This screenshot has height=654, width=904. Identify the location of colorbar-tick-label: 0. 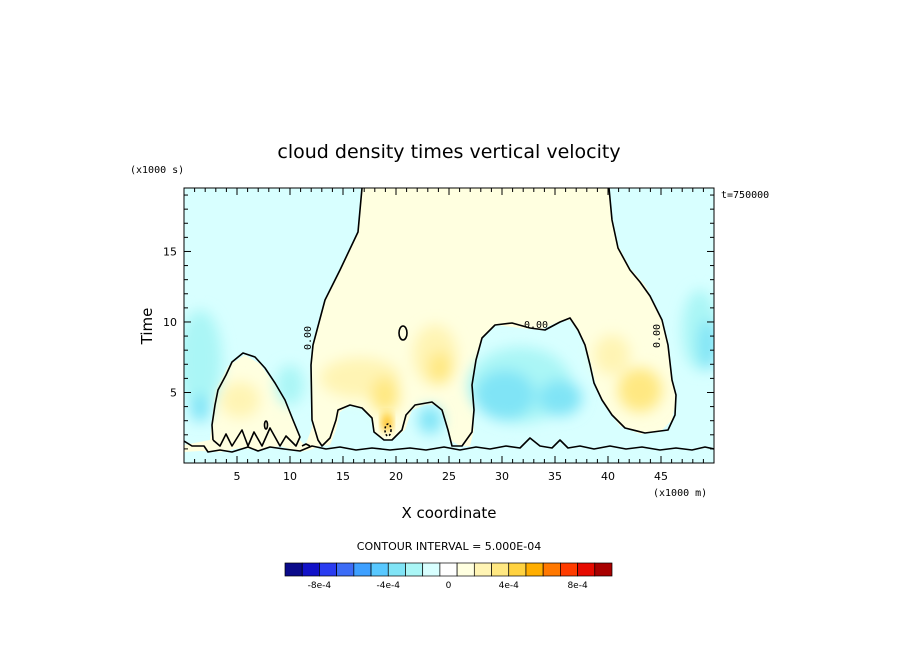
(449, 586).